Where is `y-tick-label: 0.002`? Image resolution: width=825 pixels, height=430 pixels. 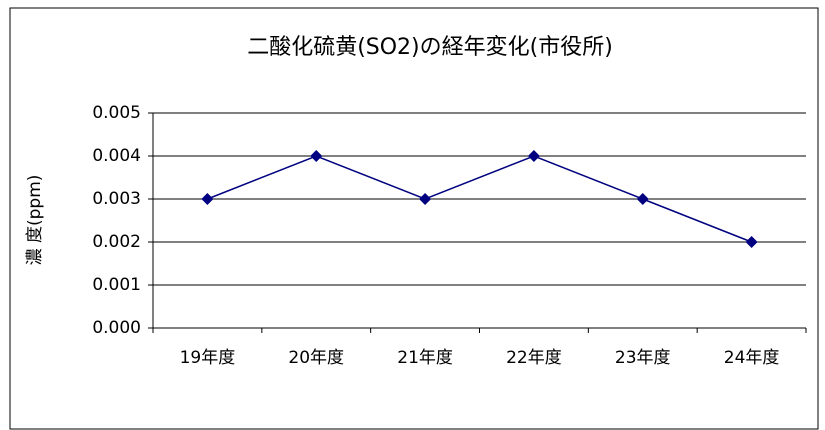 y-tick-label: 0.002 is located at coordinates (116, 242).